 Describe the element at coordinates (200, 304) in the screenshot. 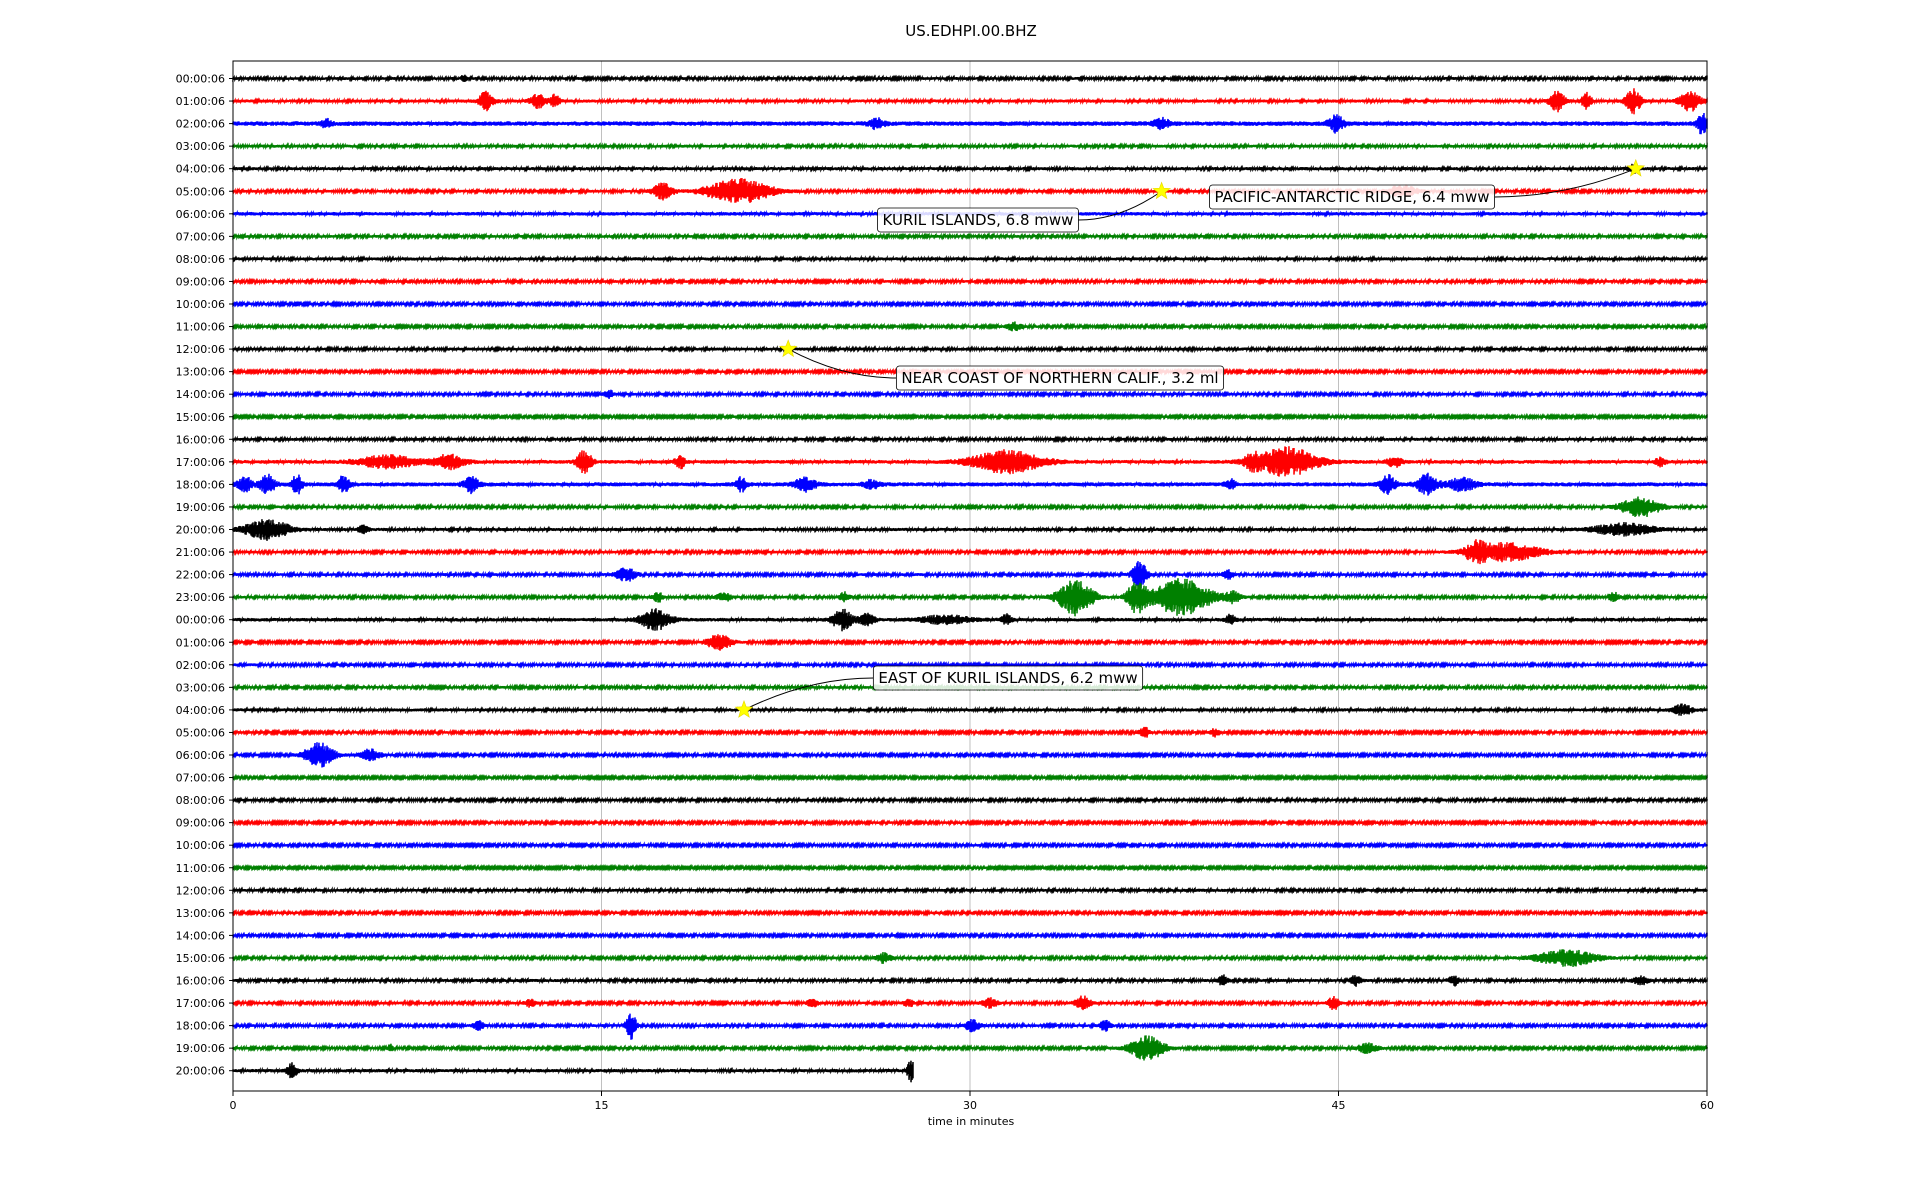

I see `y-tick-label: 10:00:06` at that location.